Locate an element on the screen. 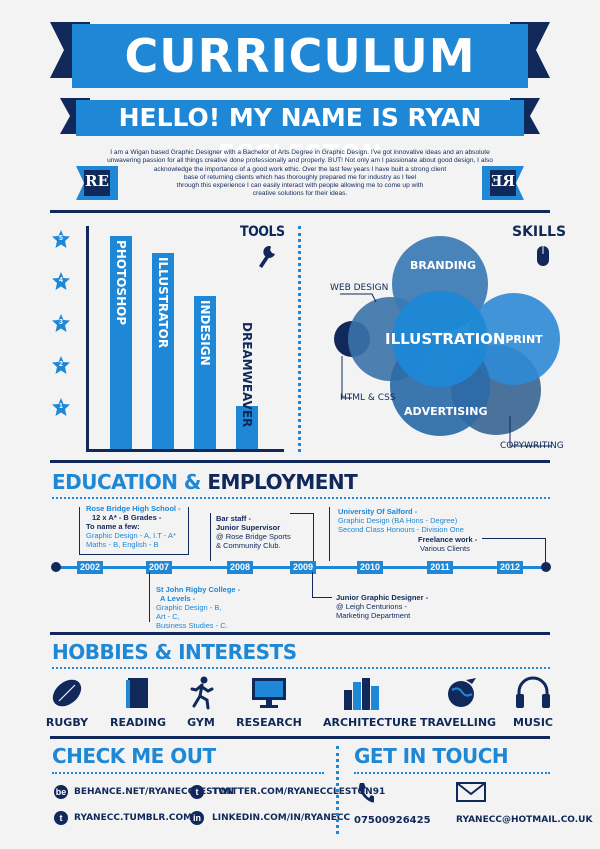  edu-line: Graphic Design - B, is located at coordinates (189, 607).